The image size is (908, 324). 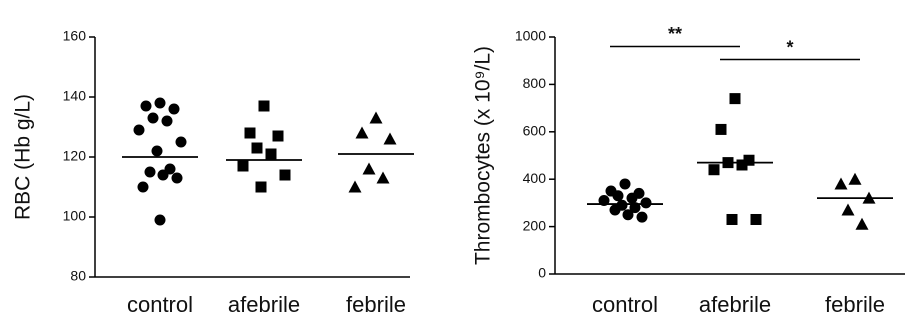 What do you see at coordinates (75, 156) in the screenshot?
I see `y-tick-label: 120` at bounding box center [75, 156].